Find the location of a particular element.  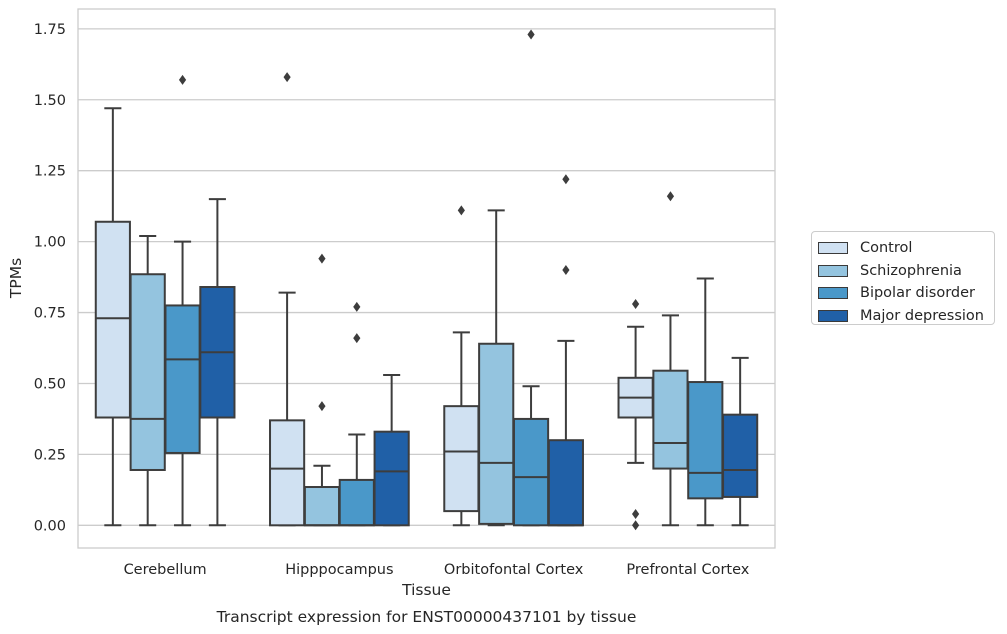

x-tick-label: Cerebellum is located at coordinates (165, 570).